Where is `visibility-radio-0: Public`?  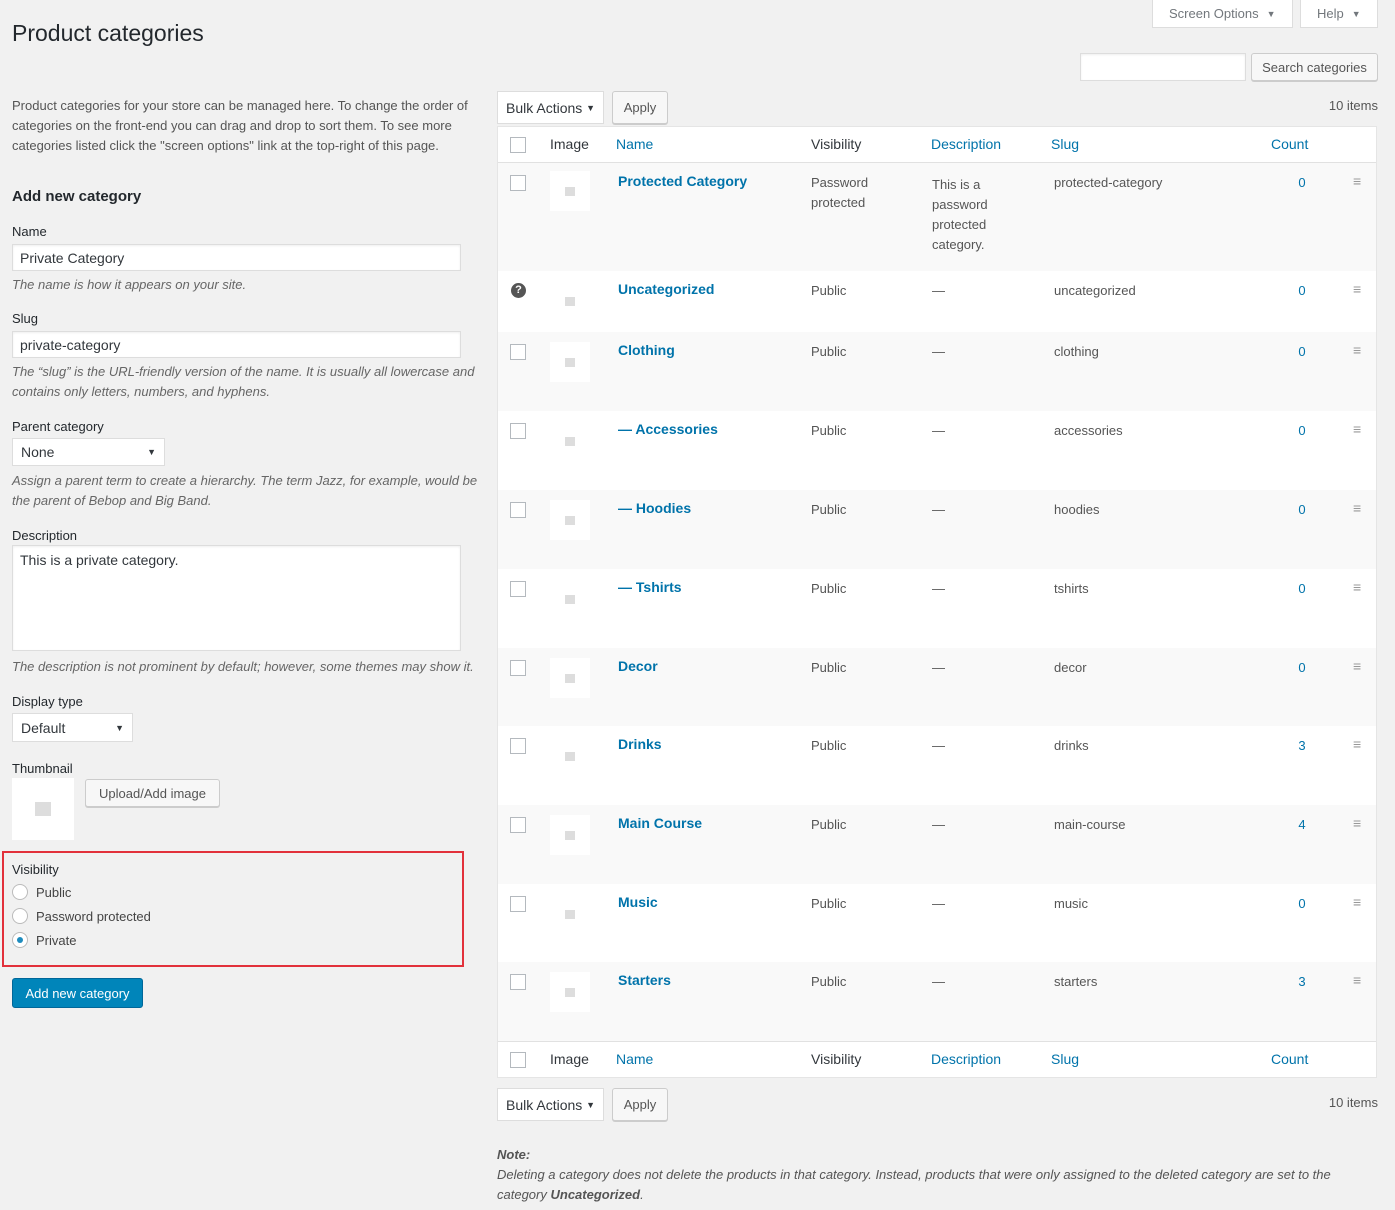
visibility-radio-0: Public is located at coordinates (41, 892).